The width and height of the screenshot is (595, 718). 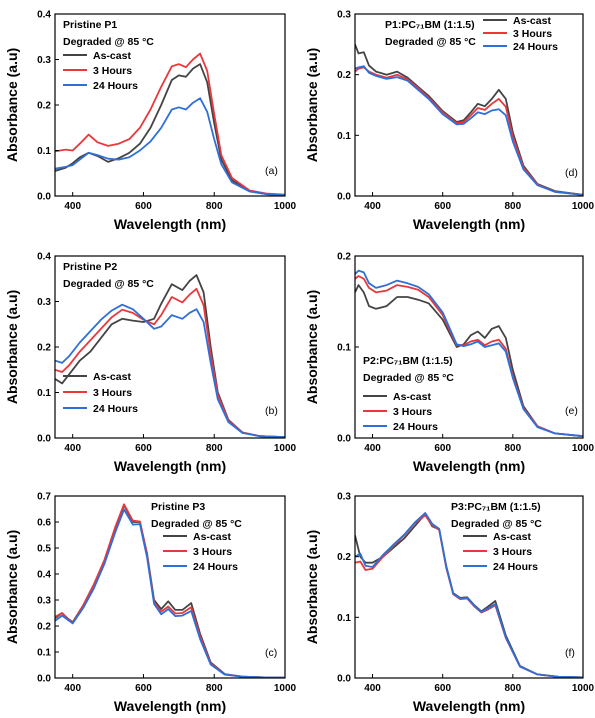 I want to click on panel-tag: (f), so click(x=570, y=653).